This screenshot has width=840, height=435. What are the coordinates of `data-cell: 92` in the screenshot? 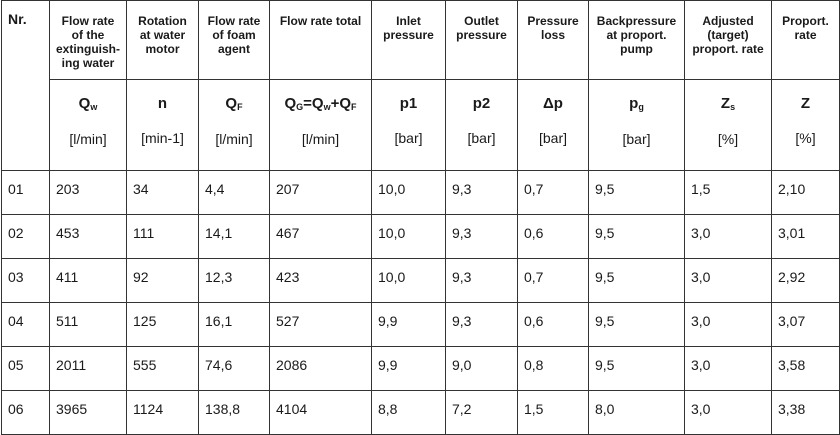 It's located at (162, 280).